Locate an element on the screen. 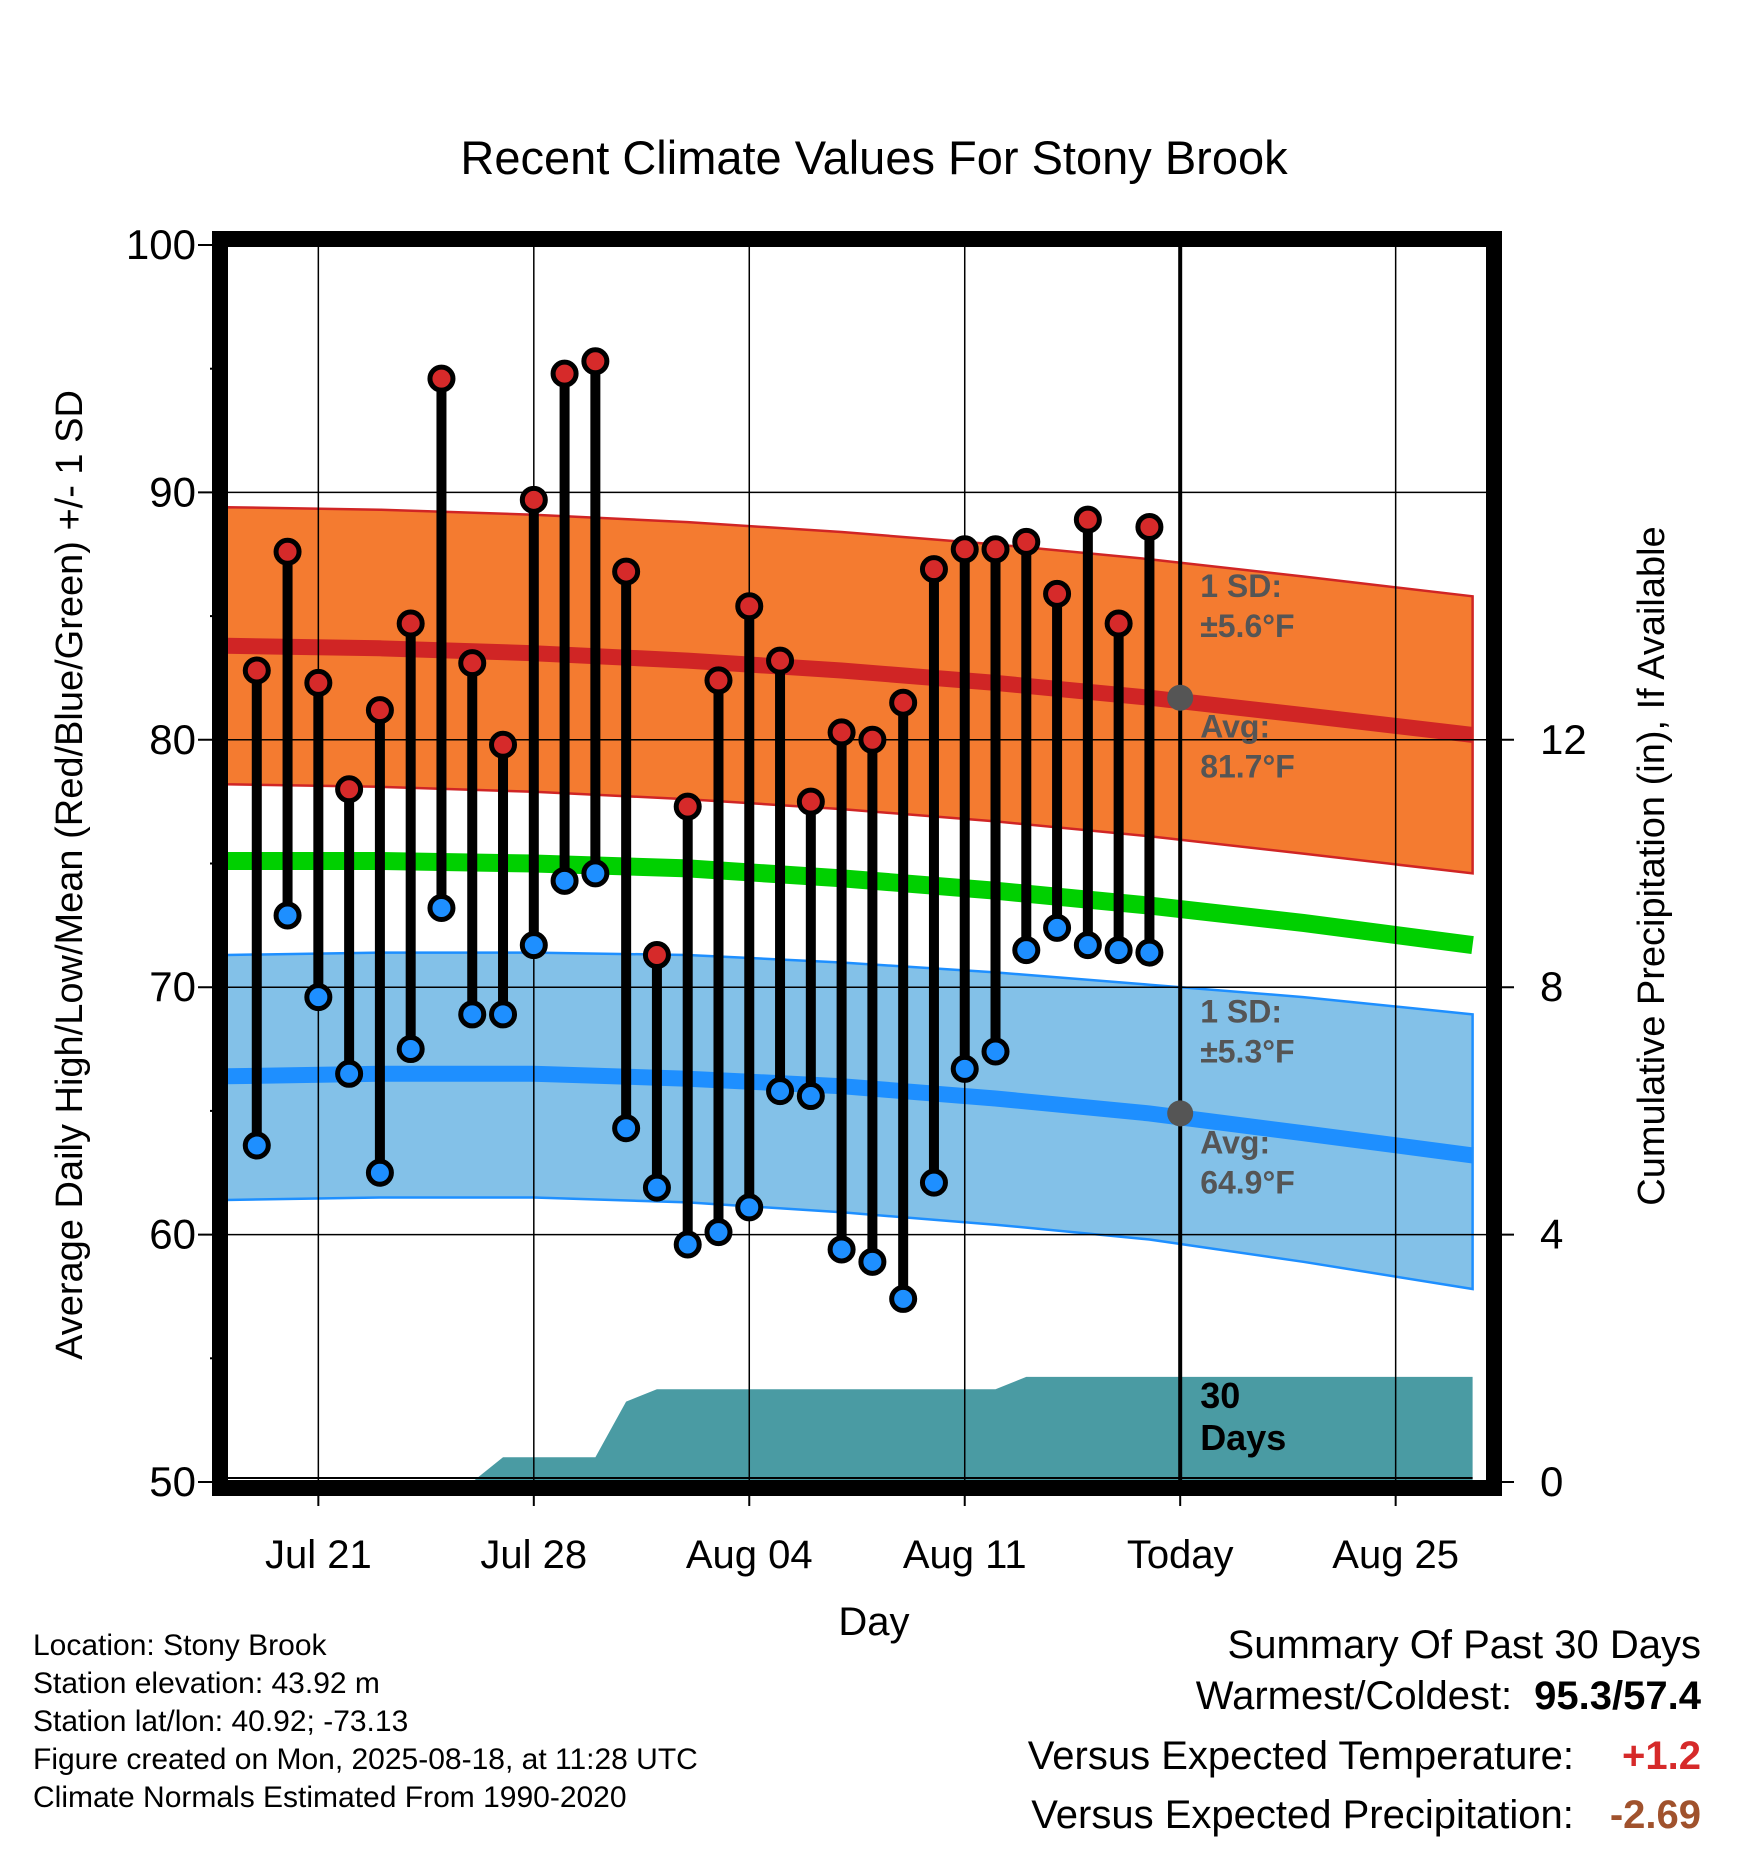 The image size is (1748, 1849). high-sd-label: 1 SD: is located at coordinates (1241, 586).